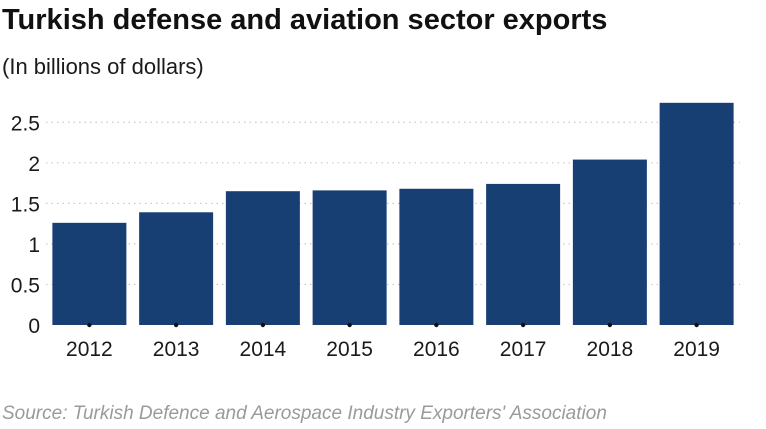  Describe the element at coordinates (263, 349) in the screenshot. I see `x-tick-label: 2014` at that location.